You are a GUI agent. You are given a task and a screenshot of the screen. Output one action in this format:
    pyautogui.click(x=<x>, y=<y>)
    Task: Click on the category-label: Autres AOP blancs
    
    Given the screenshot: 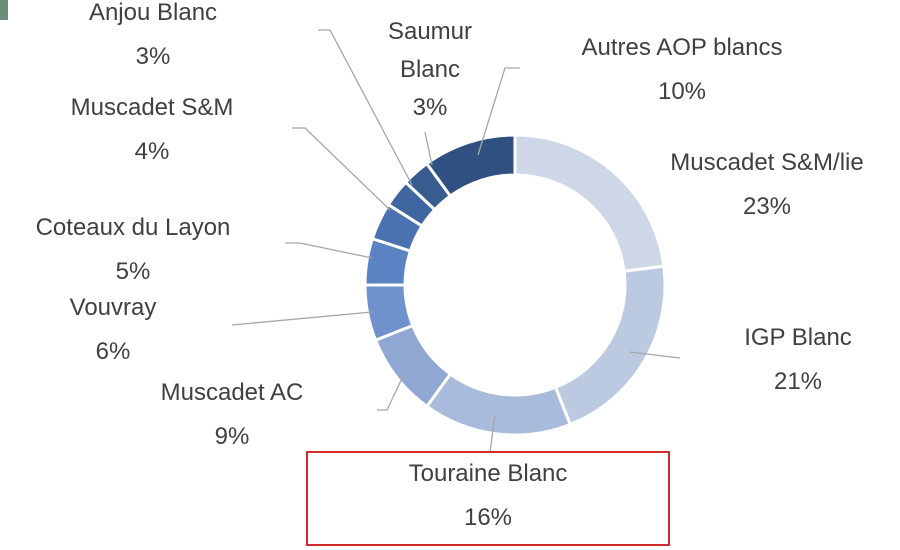 What is the action you would take?
    pyautogui.click(x=682, y=47)
    